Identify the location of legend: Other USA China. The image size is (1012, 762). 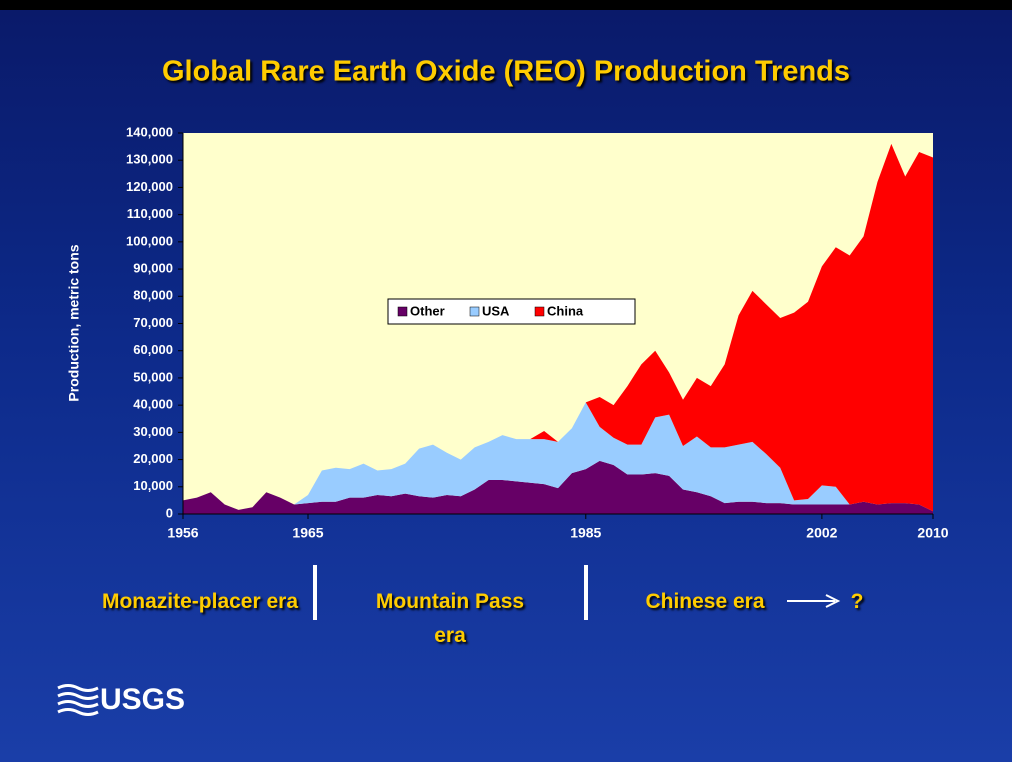
(511, 311).